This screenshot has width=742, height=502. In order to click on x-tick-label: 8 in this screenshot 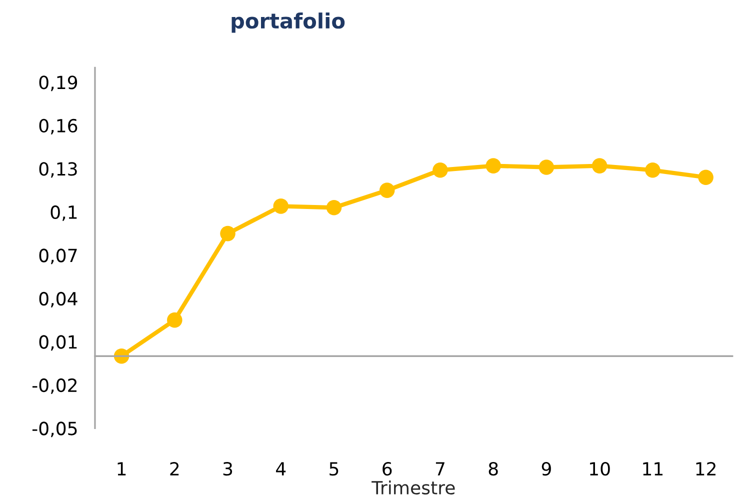, I will do `click(493, 469)`.